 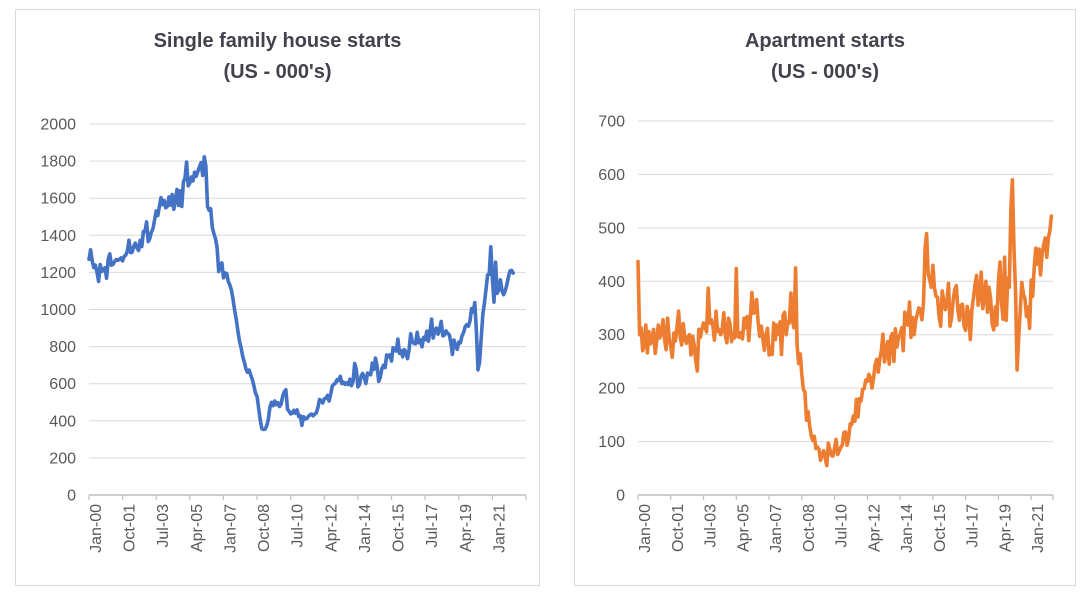 I want to click on y-tick-label: 1000, so click(x=58, y=310).